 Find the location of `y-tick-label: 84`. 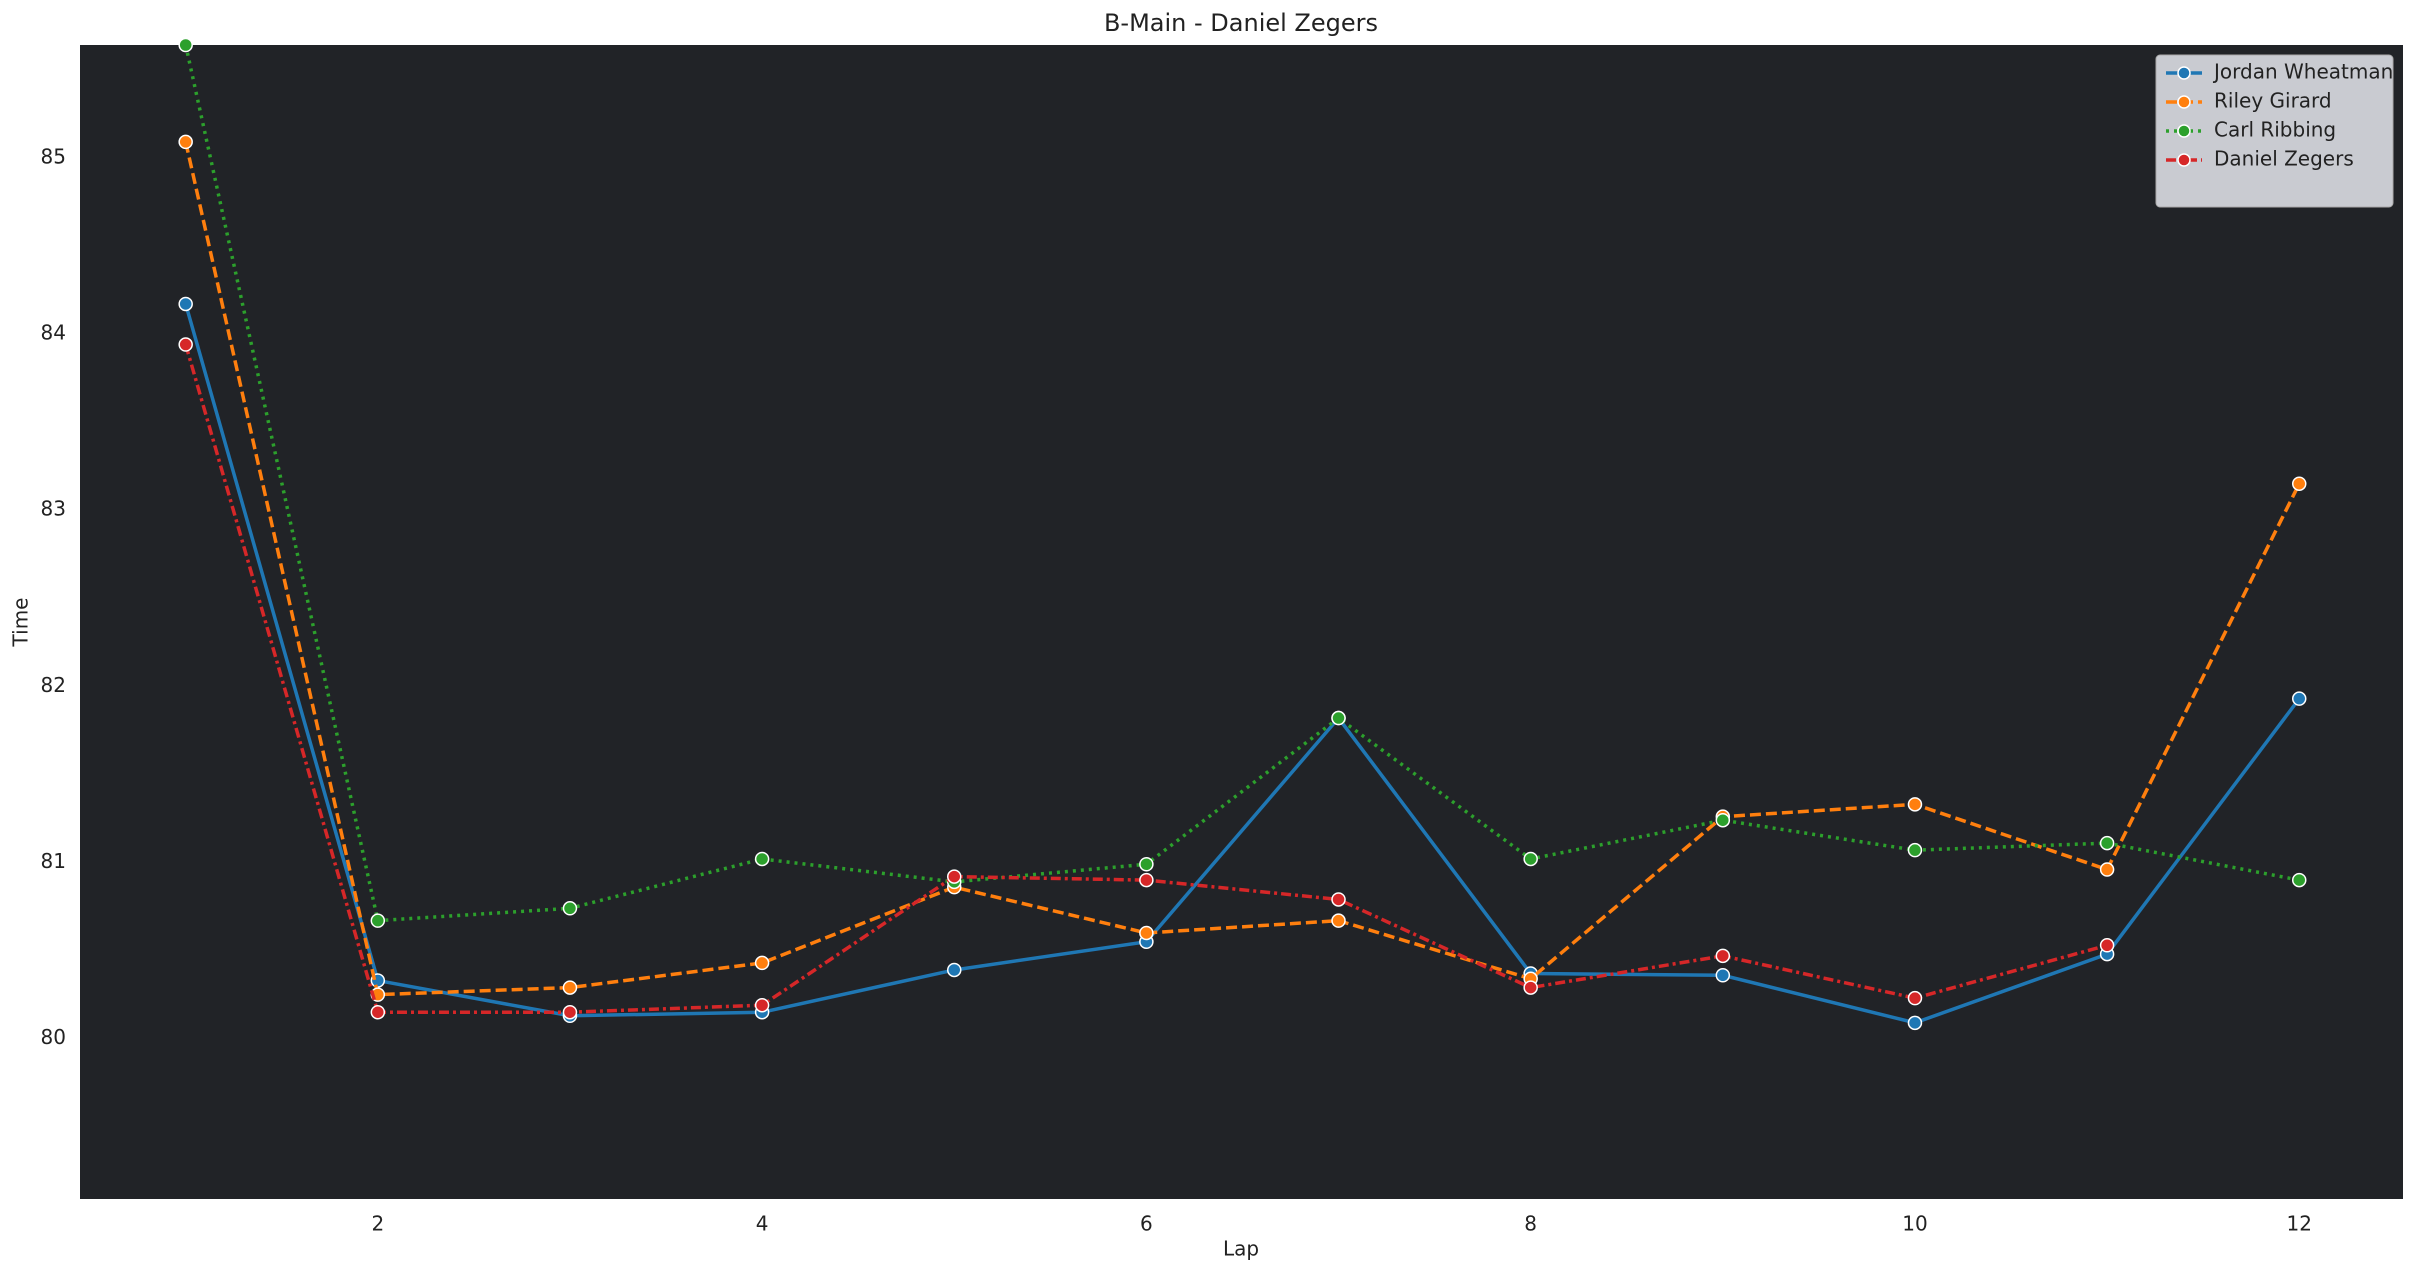

y-tick-label: 84 is located at coordinates (53, 332).